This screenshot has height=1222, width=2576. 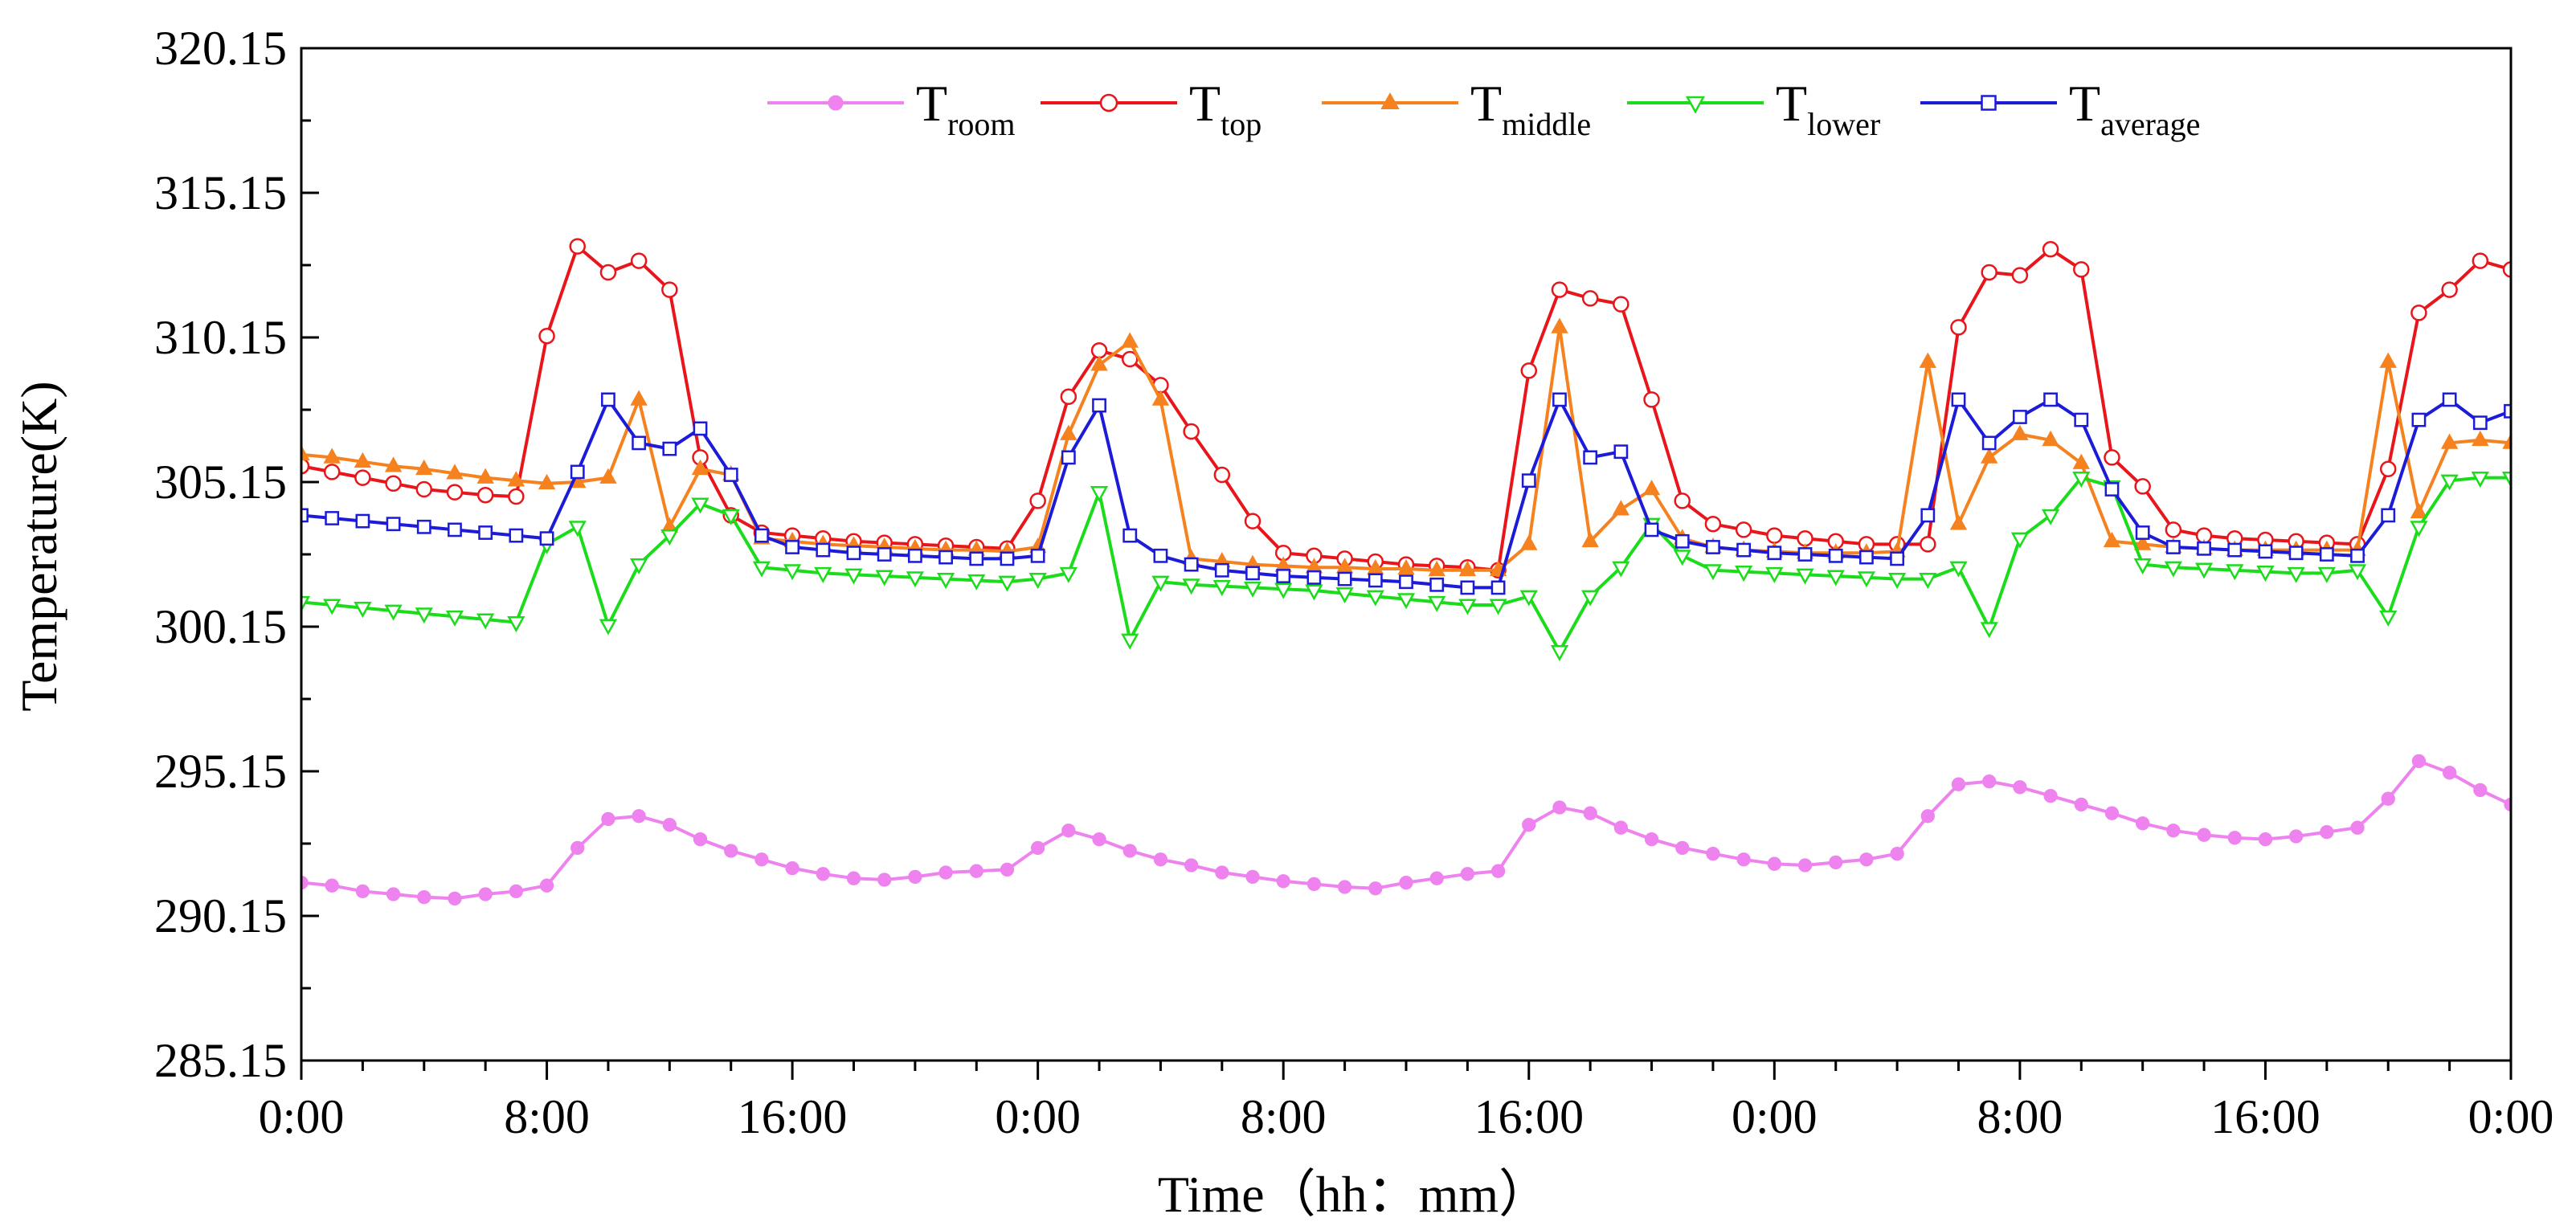 What do you see at coordinates (2060, 108) in the screenshot?
I see `legend-item-average: Taverage` at bounding box center [2060, 108].